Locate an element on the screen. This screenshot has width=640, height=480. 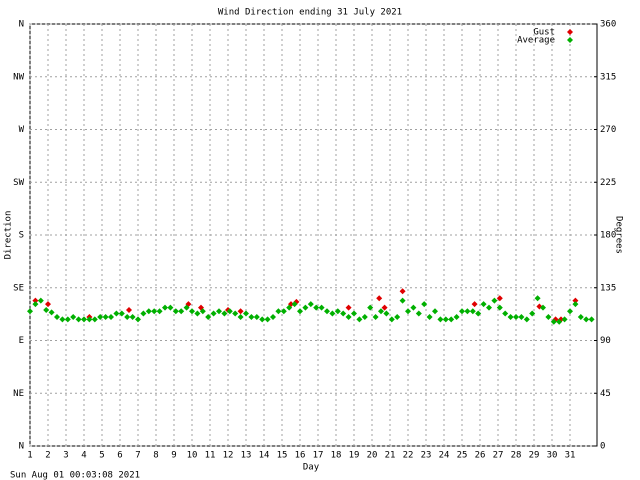
x-tick-label: 4 is located at coordinates (83, 456).